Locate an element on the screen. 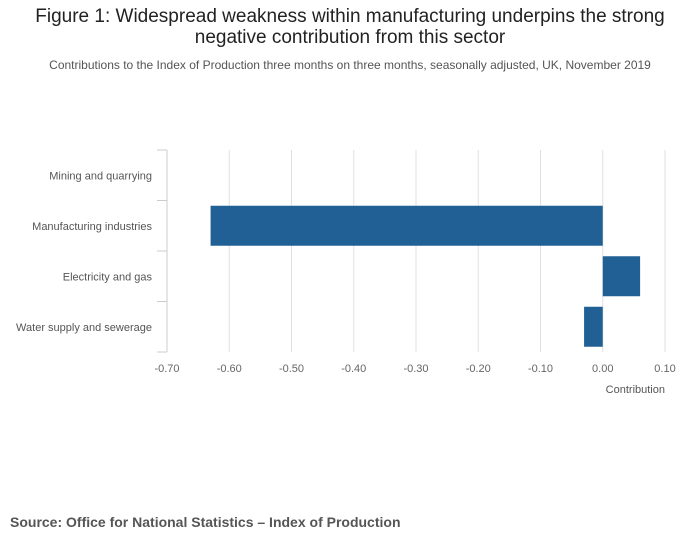  x-tick-label: -0.40 is located at coordinates (353, 369).